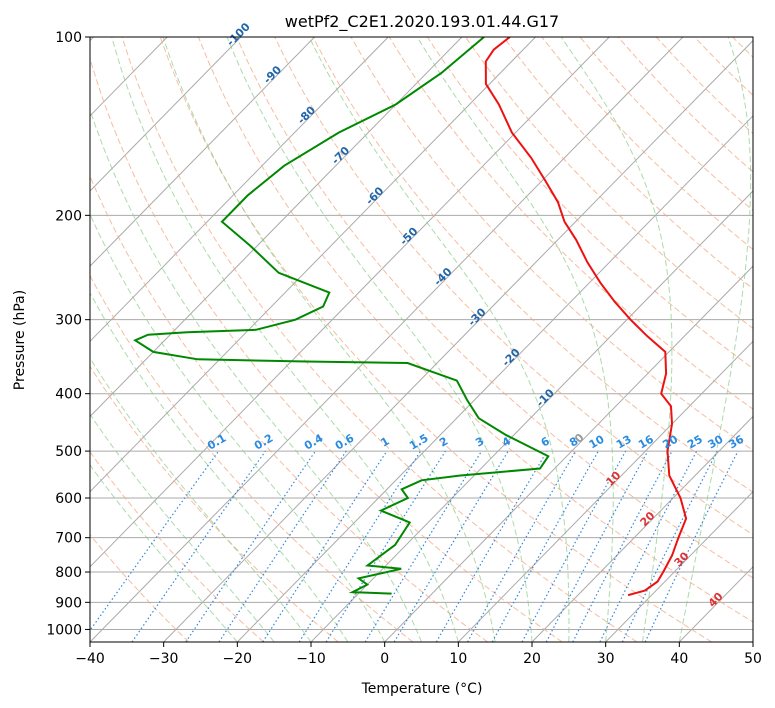  I want to click on isotherm-label: -30, so click(476, 316).